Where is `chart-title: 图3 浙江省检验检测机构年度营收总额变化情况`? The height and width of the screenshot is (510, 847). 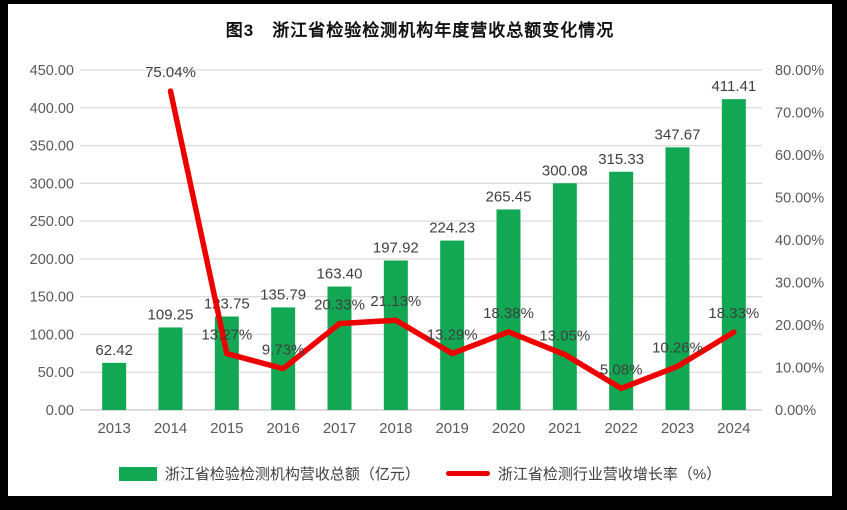
chart-title: 图3 浙江省检验检测机构年度营收总额变化情况 is located at coordinates (420, 30).